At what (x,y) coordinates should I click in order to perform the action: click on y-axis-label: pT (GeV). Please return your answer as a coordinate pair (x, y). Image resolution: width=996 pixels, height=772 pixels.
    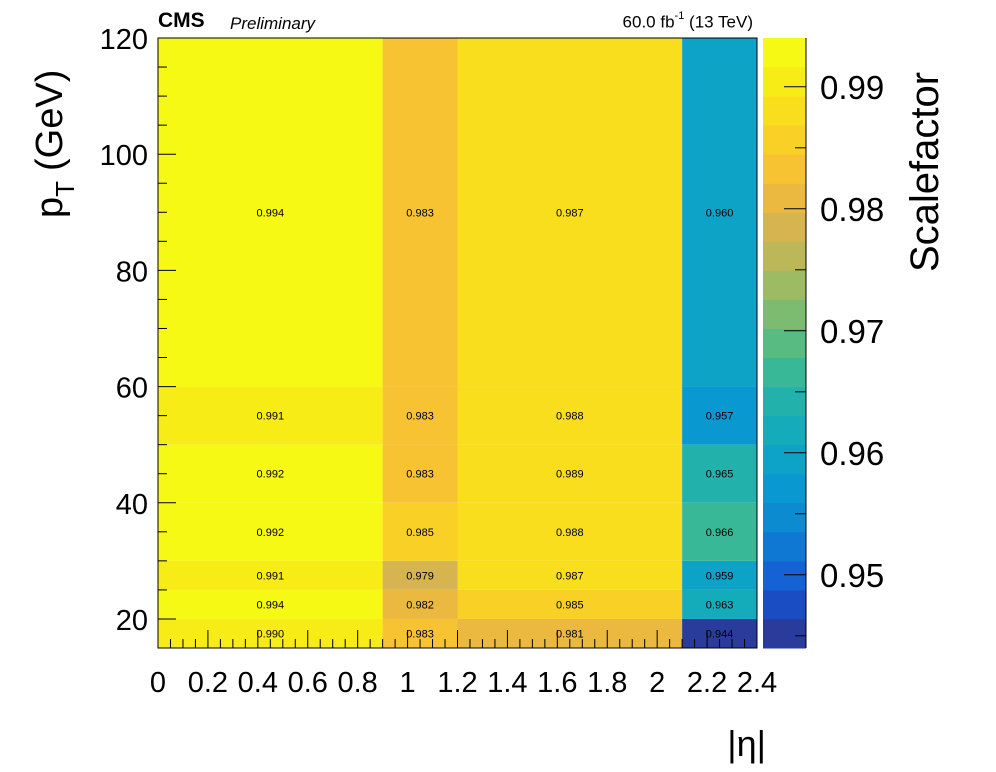
    Looking at the image, I should click on (54, 144).